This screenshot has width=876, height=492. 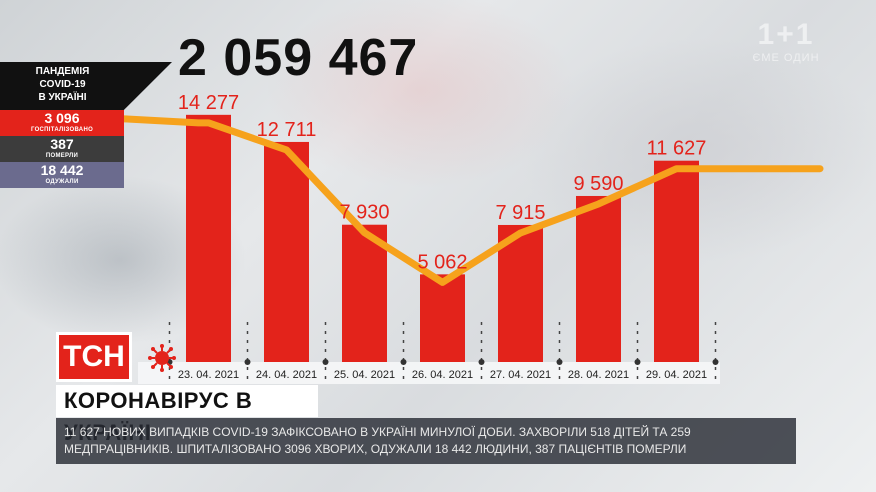 I want to click on stat-hospitalized: 3 096 ГОСПІТАЛІЗОВАНО, so click(x=62, y=123).